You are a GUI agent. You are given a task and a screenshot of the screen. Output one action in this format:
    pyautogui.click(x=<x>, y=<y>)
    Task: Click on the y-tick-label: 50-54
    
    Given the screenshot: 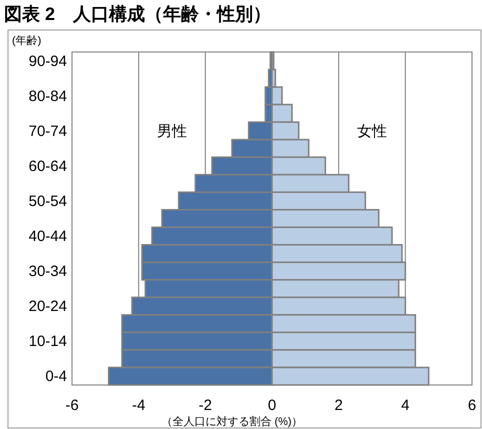 What is the action you would take?
    pyautogui.click(x=47, y=201)
    